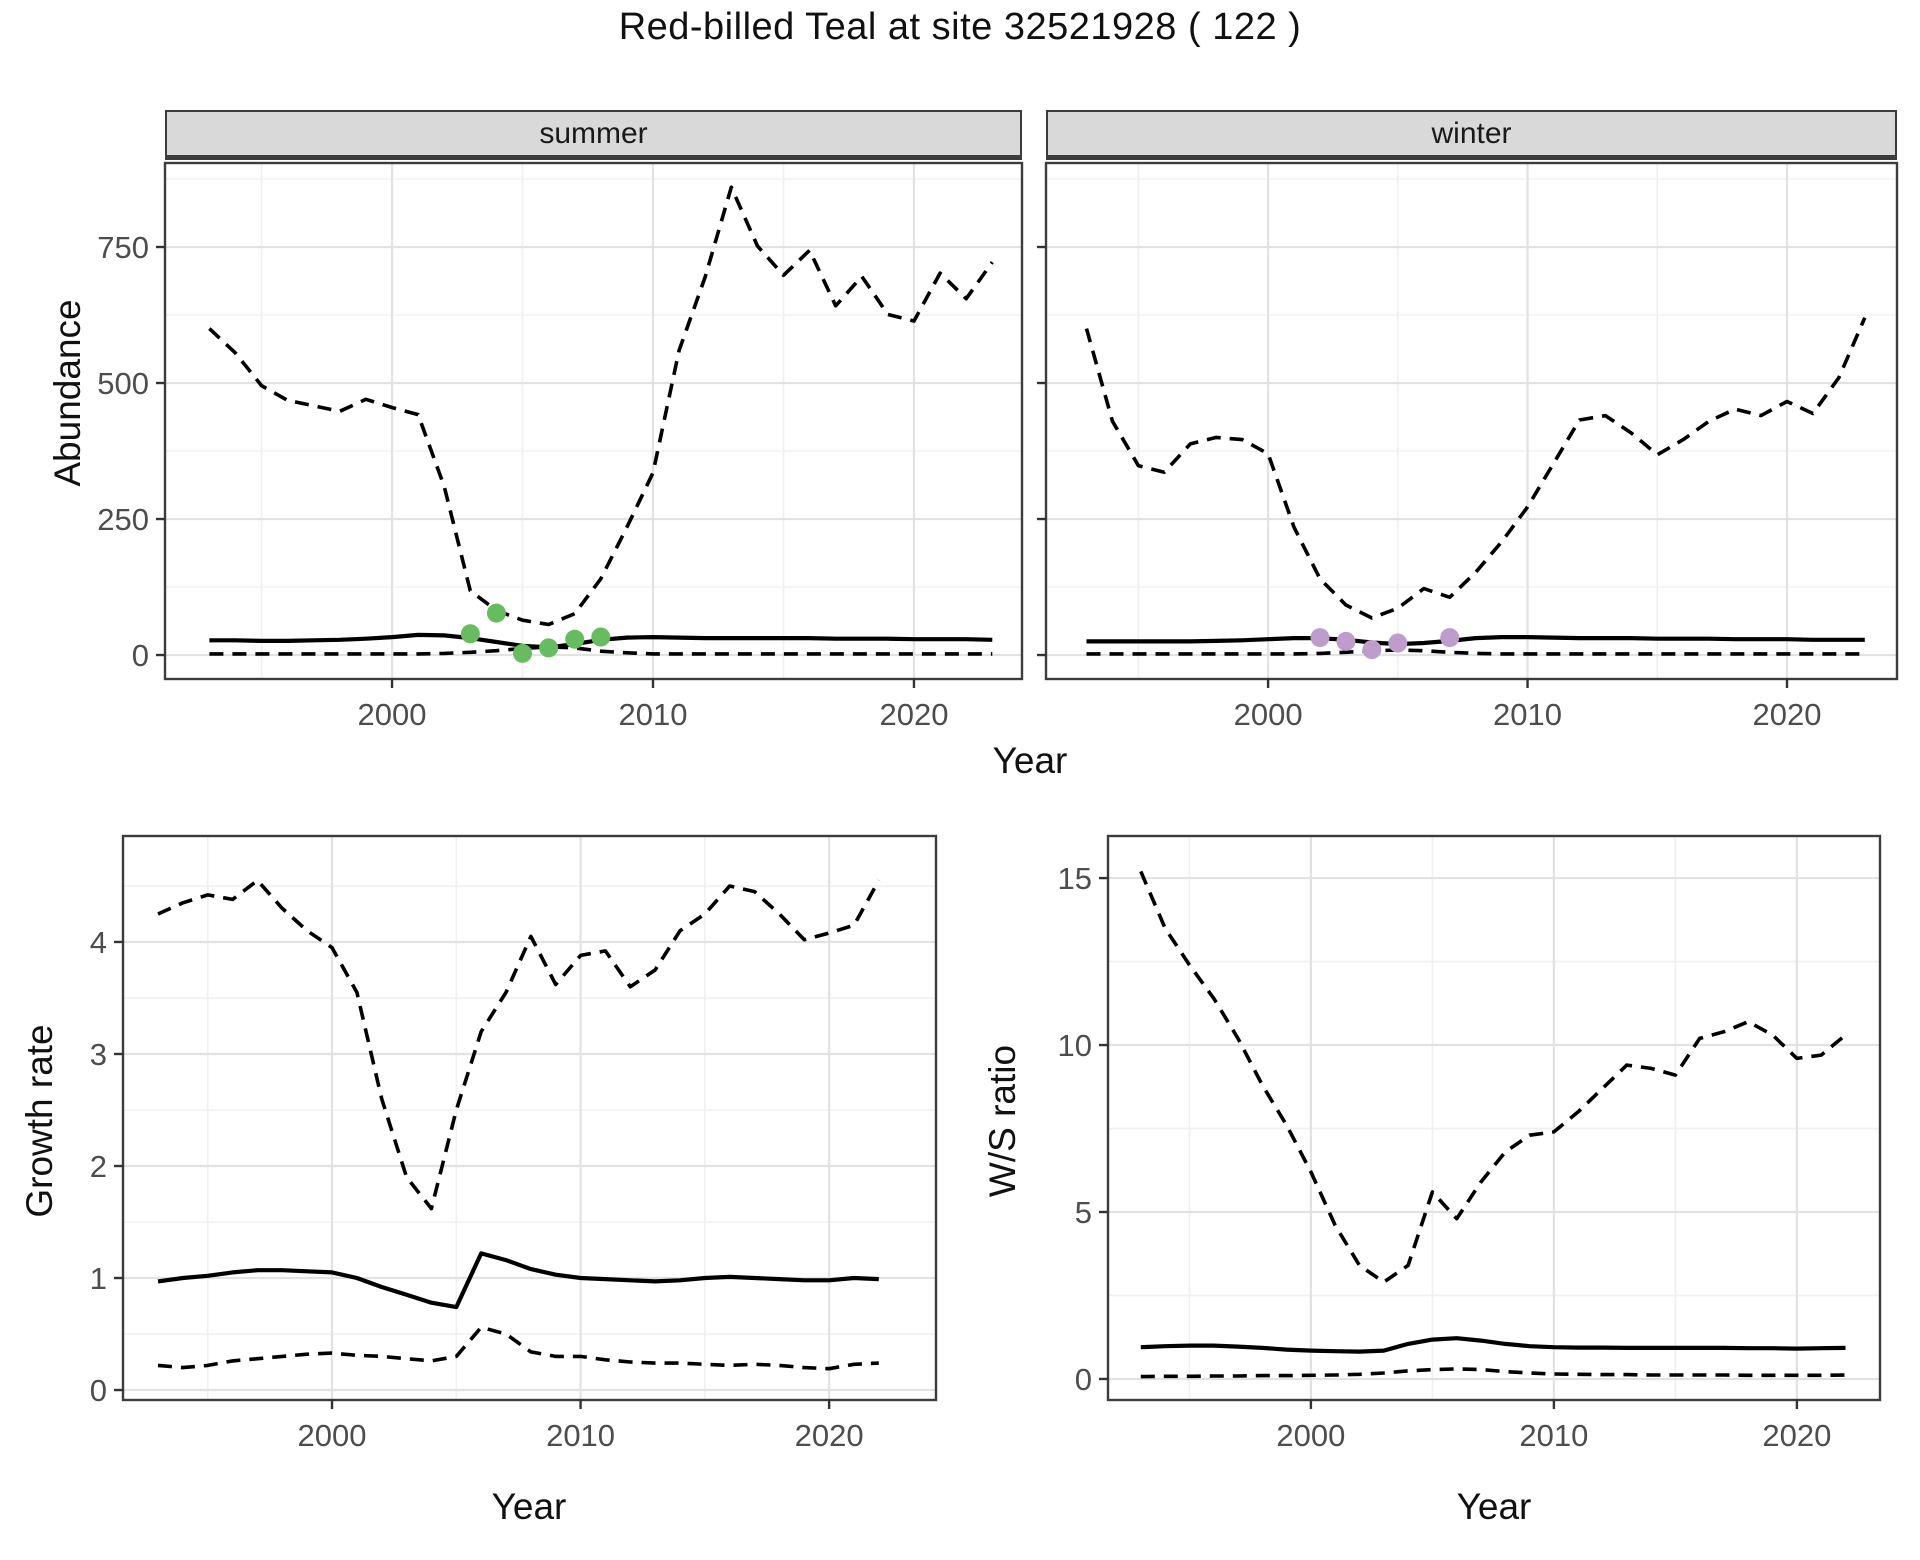  I want to click on abundance_summer-ci_upper-line, so click(601, 406).